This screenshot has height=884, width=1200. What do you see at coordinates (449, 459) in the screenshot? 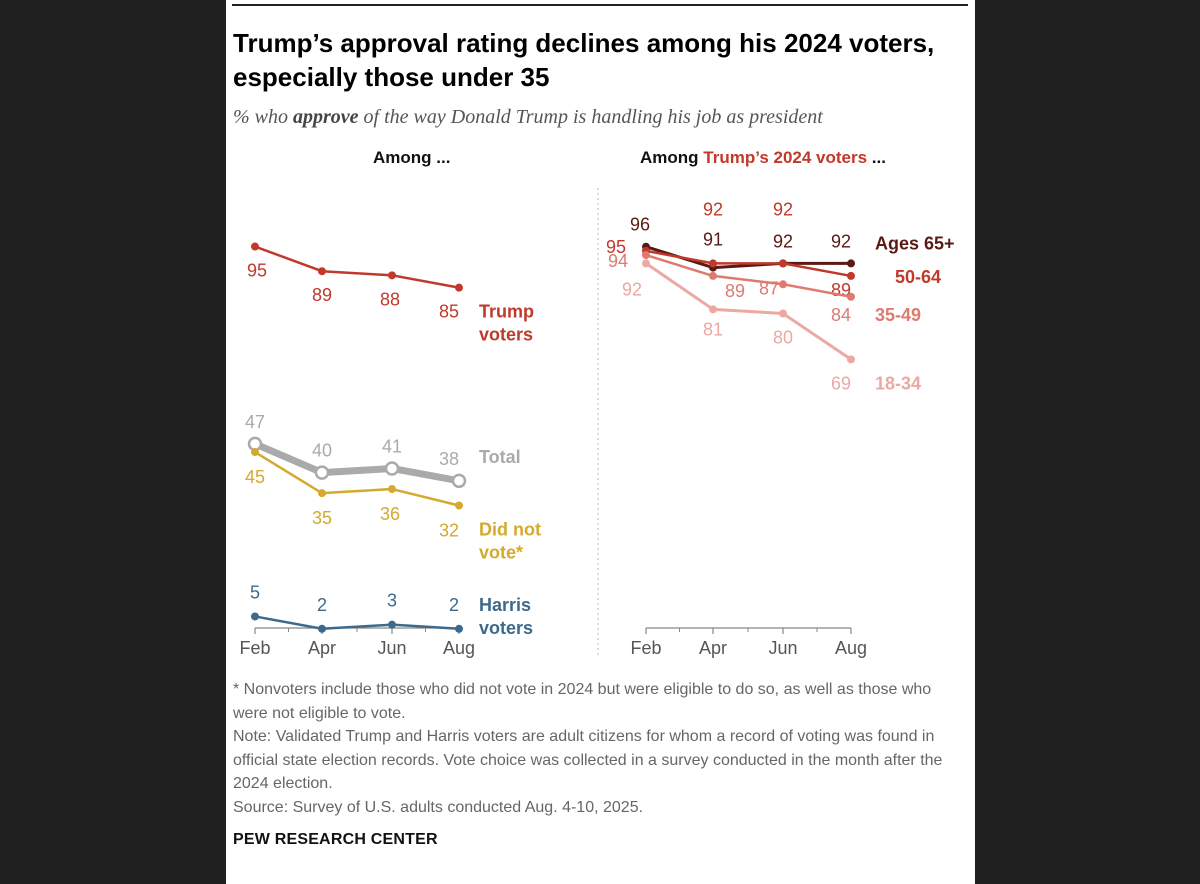
I see `left-data-label-total: 38` at bounding box center [449, 459].